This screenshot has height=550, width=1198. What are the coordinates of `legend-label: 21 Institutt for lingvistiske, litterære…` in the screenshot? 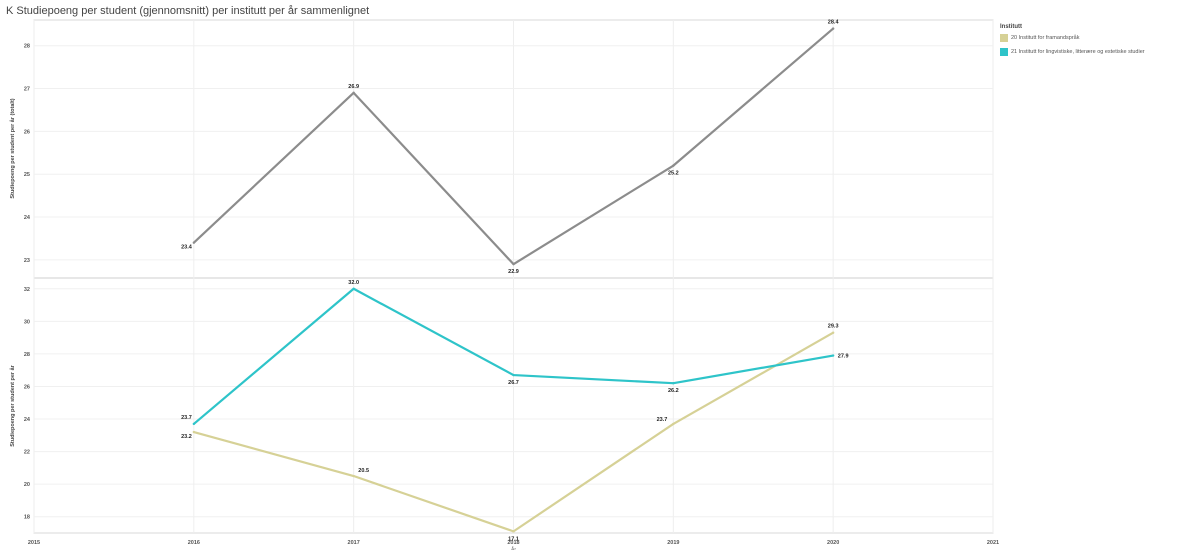 It's located at (1078, 52).